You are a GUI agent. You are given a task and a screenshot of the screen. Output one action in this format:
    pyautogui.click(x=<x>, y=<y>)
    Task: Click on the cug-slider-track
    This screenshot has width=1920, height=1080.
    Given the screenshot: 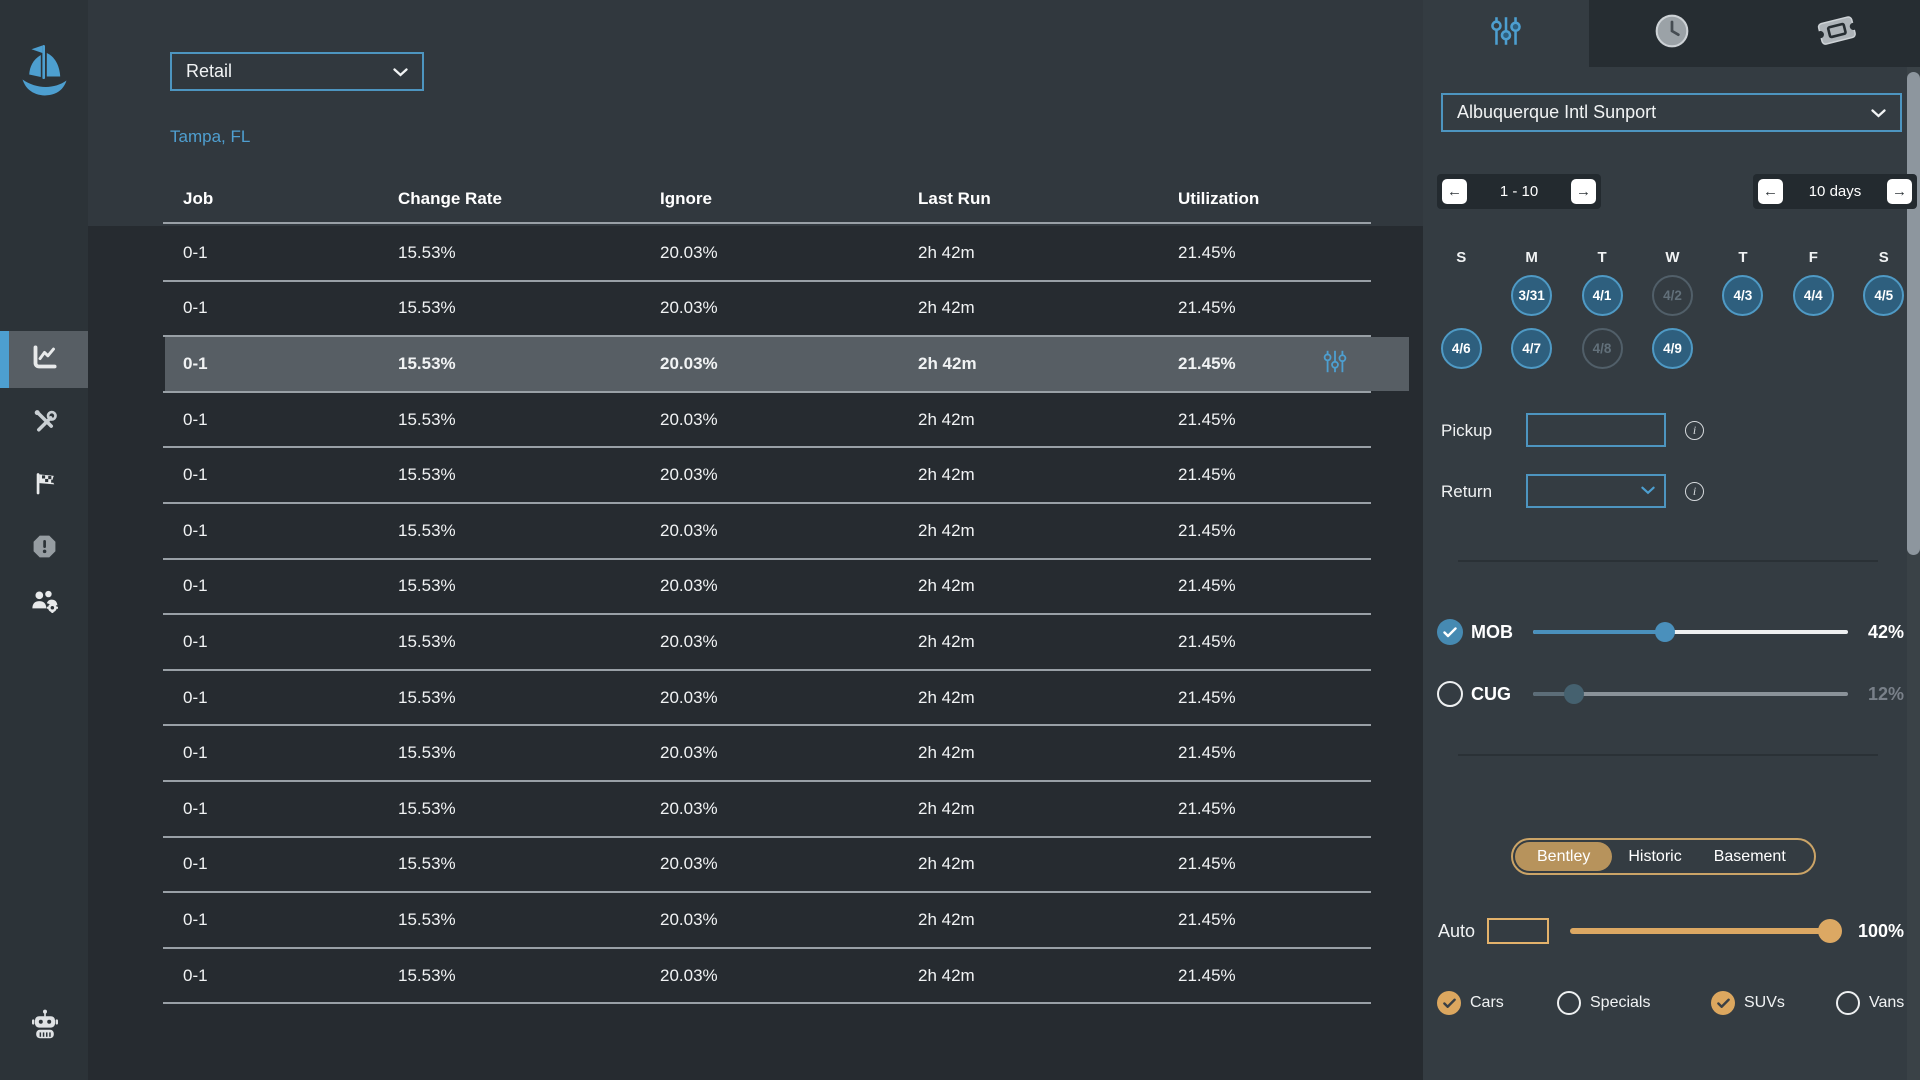 What is the action you would take?
    pyautogui.click(x=1690, y=694)
    